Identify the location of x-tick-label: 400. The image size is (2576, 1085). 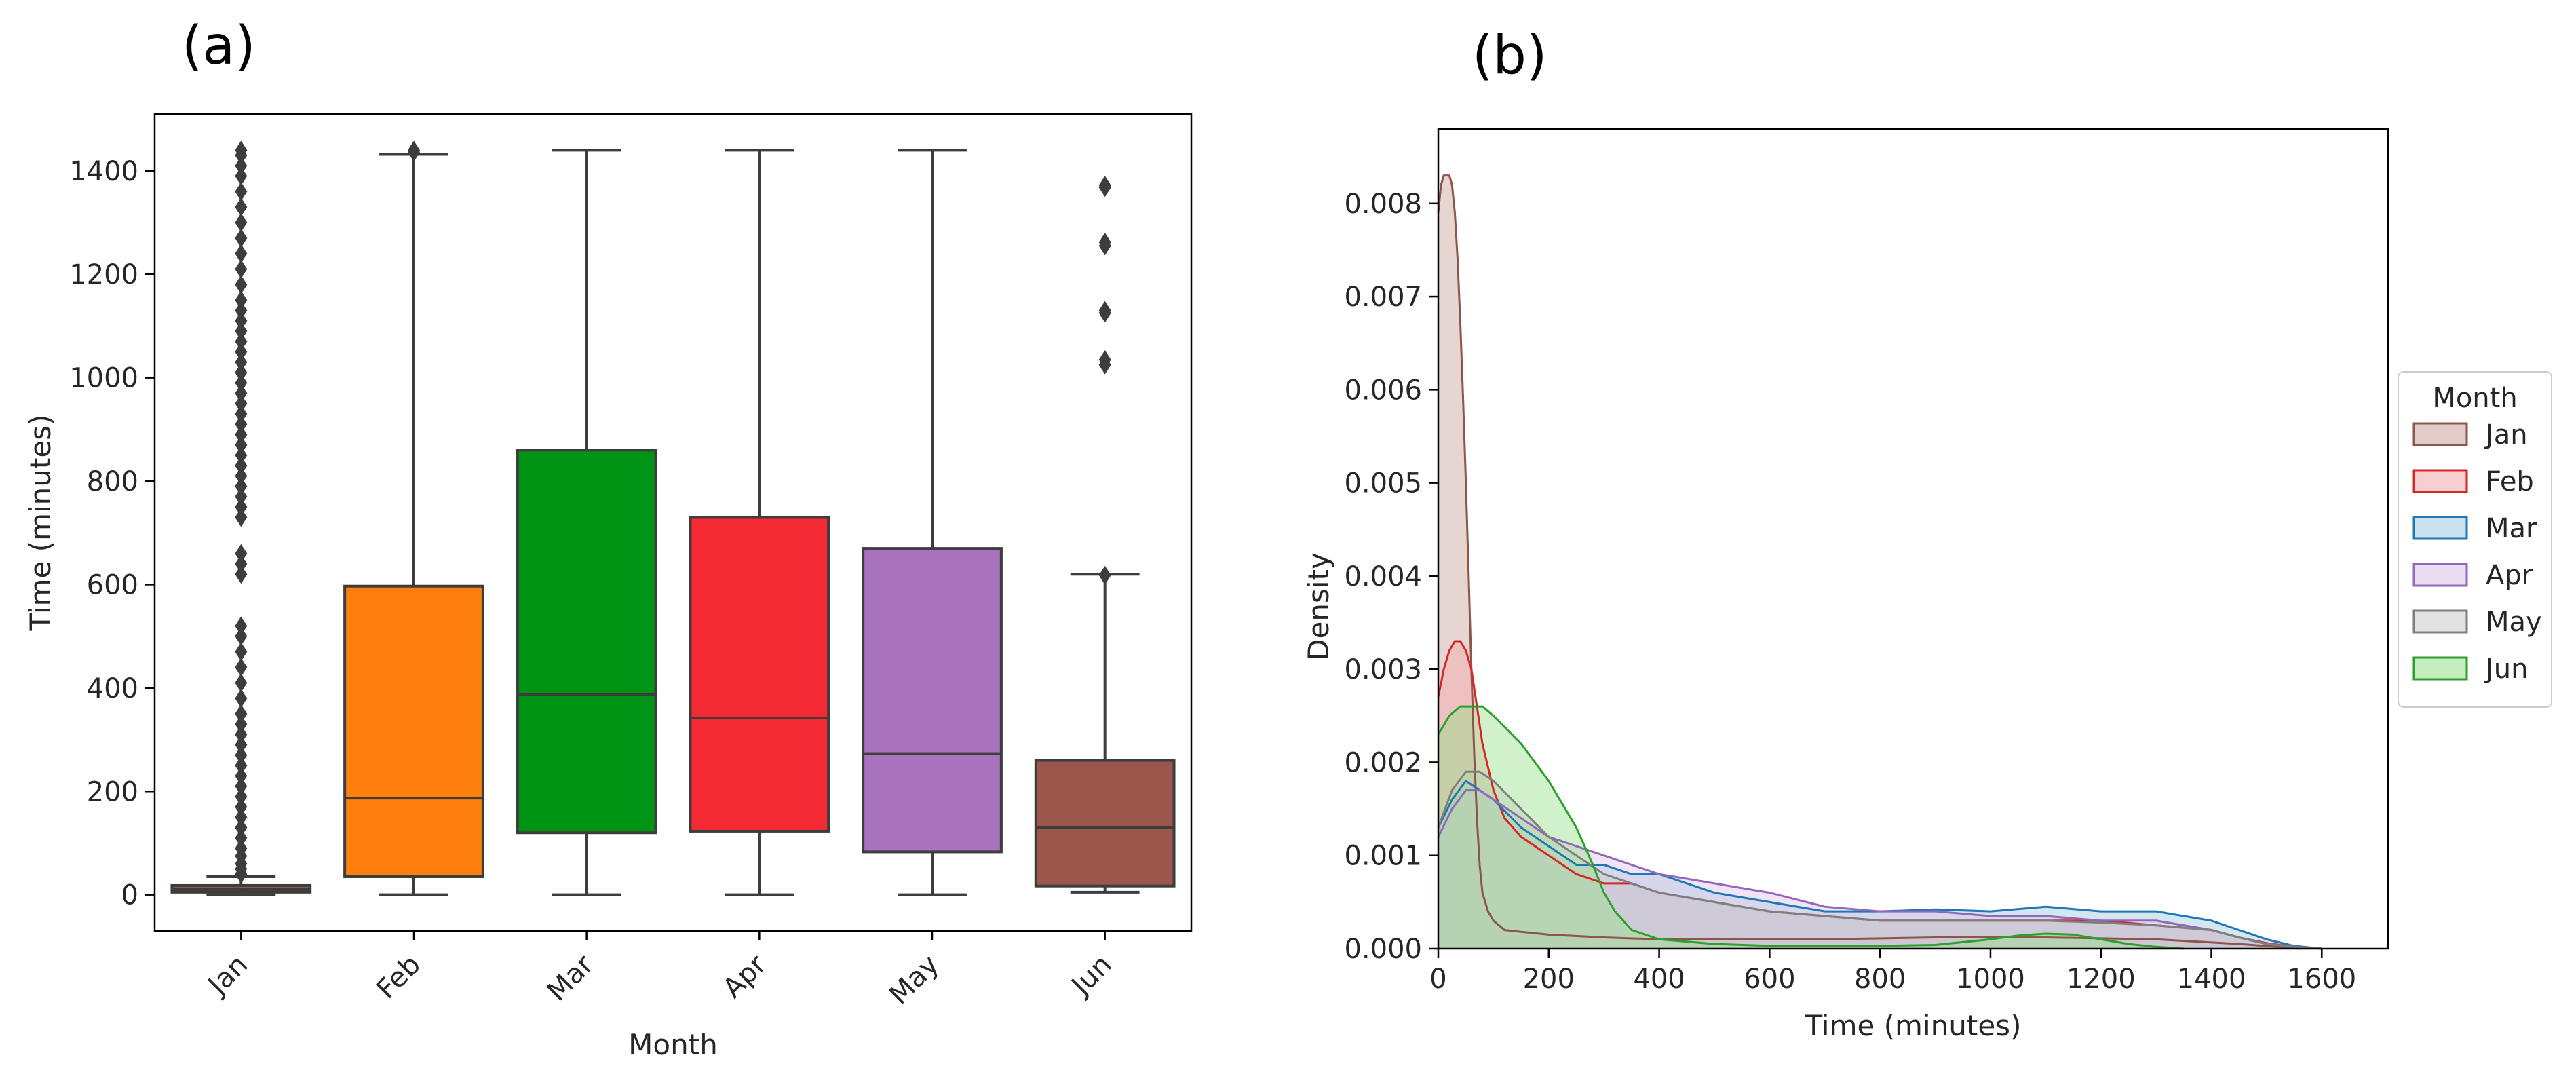
(1659, 979).